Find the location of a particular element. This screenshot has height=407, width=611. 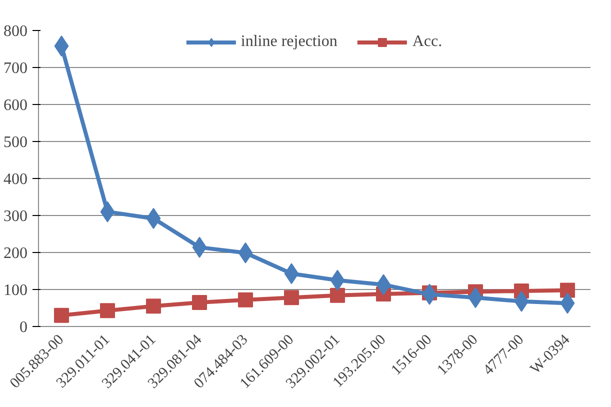

y-tick-label: 300 is located at coordinates (16, 216).